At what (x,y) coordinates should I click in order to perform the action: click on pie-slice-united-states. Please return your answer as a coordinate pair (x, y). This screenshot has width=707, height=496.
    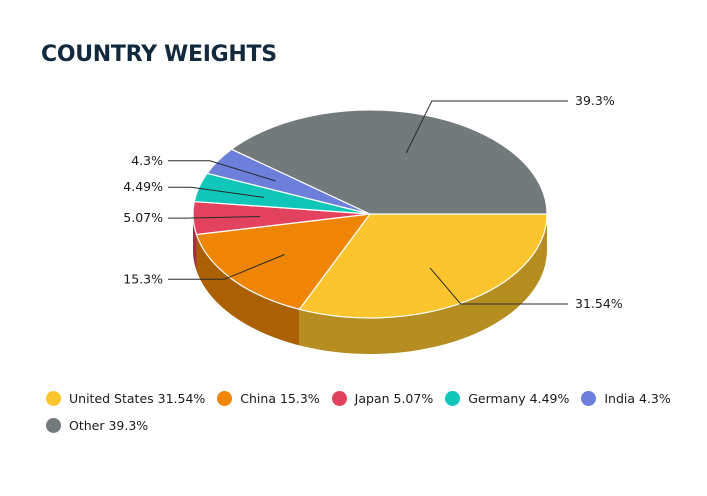
    Looking at the image, I should click on (423, 266).